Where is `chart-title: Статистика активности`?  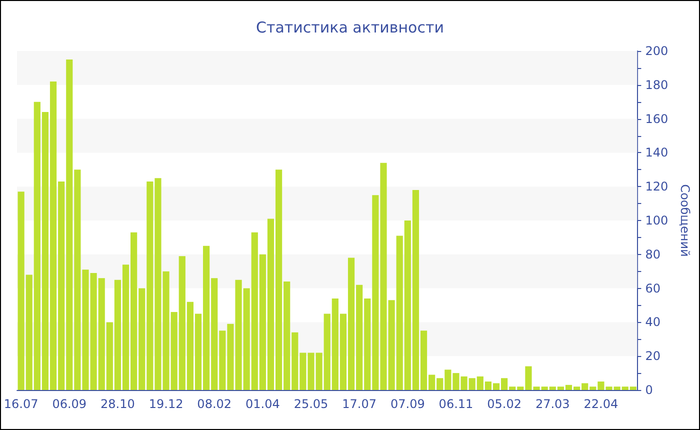
chart-title: Статистика активности is located at coordinates (350, 27).